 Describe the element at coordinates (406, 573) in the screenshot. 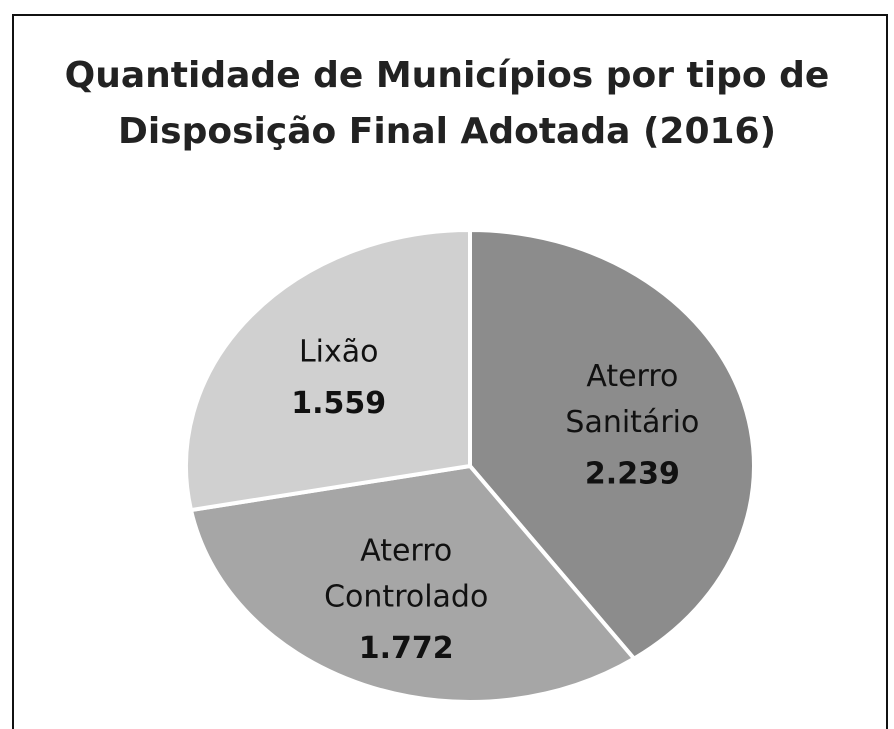

I see `slice-label: Aterro Controlado` at that location.